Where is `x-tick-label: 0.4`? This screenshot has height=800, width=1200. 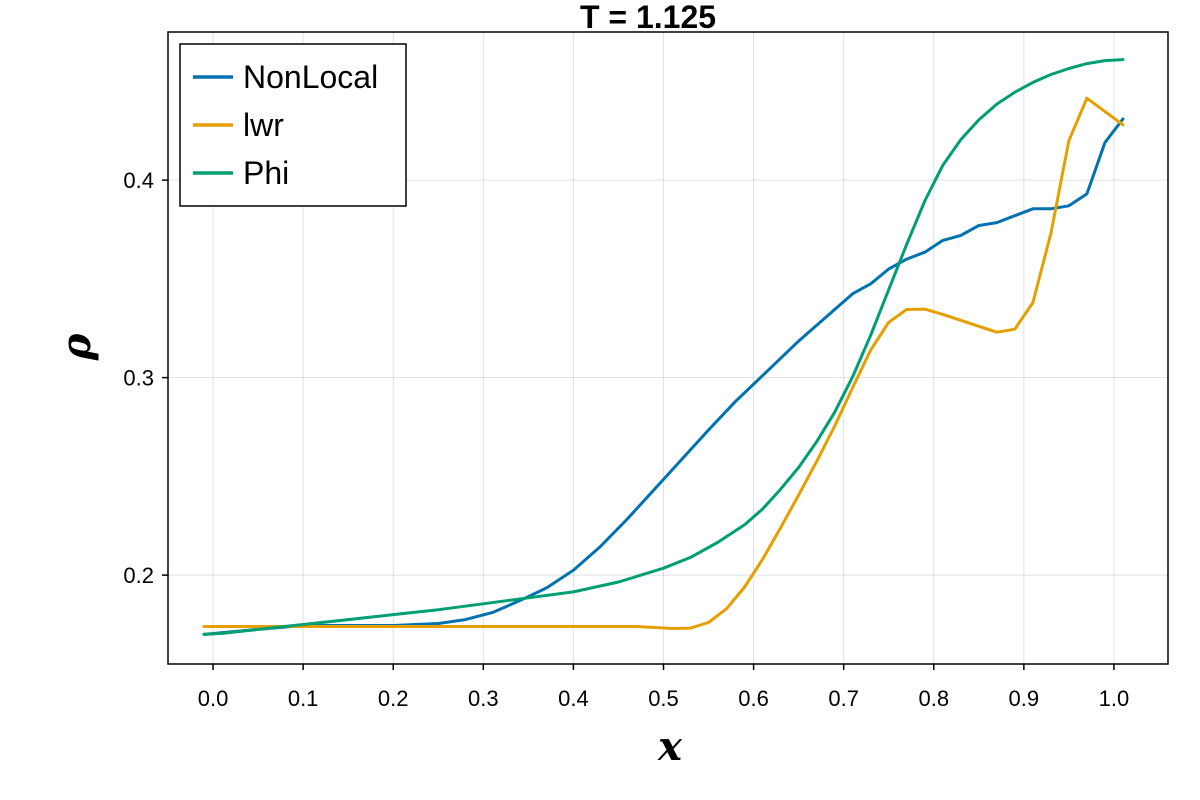
x-tick-label: 0.4 is located at coordinates (573, 698).